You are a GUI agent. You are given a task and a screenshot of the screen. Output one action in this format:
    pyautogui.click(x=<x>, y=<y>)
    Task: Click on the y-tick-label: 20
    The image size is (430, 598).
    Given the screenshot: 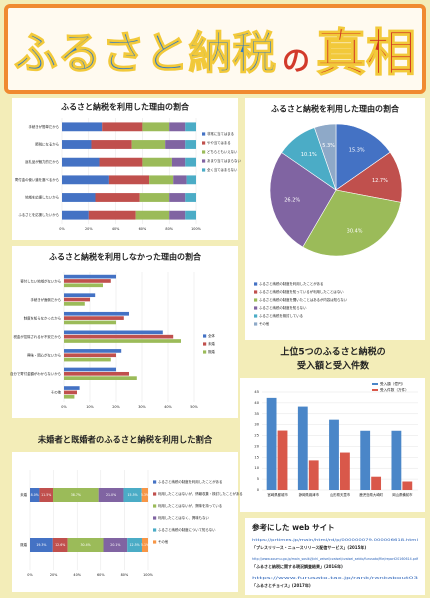 What is the action you would take?
    pyautogui.click(x=256, y=446)
    